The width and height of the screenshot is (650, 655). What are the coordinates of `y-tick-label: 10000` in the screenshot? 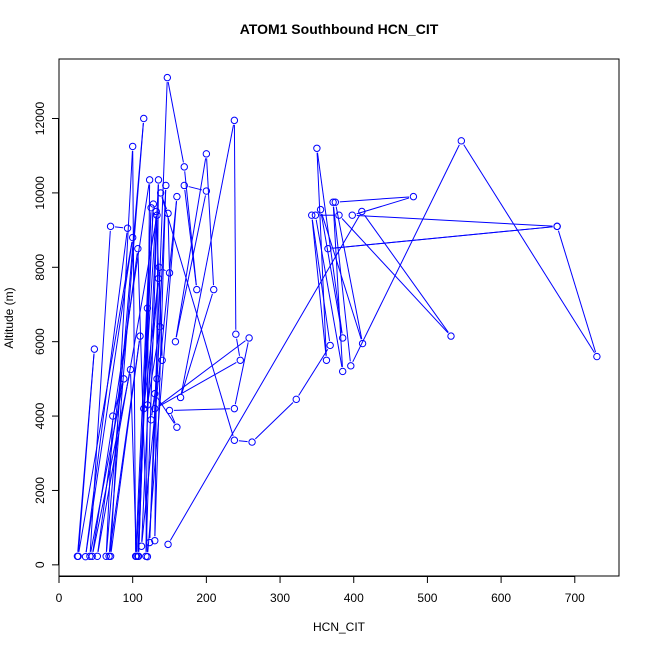 It's located at (40, 193).